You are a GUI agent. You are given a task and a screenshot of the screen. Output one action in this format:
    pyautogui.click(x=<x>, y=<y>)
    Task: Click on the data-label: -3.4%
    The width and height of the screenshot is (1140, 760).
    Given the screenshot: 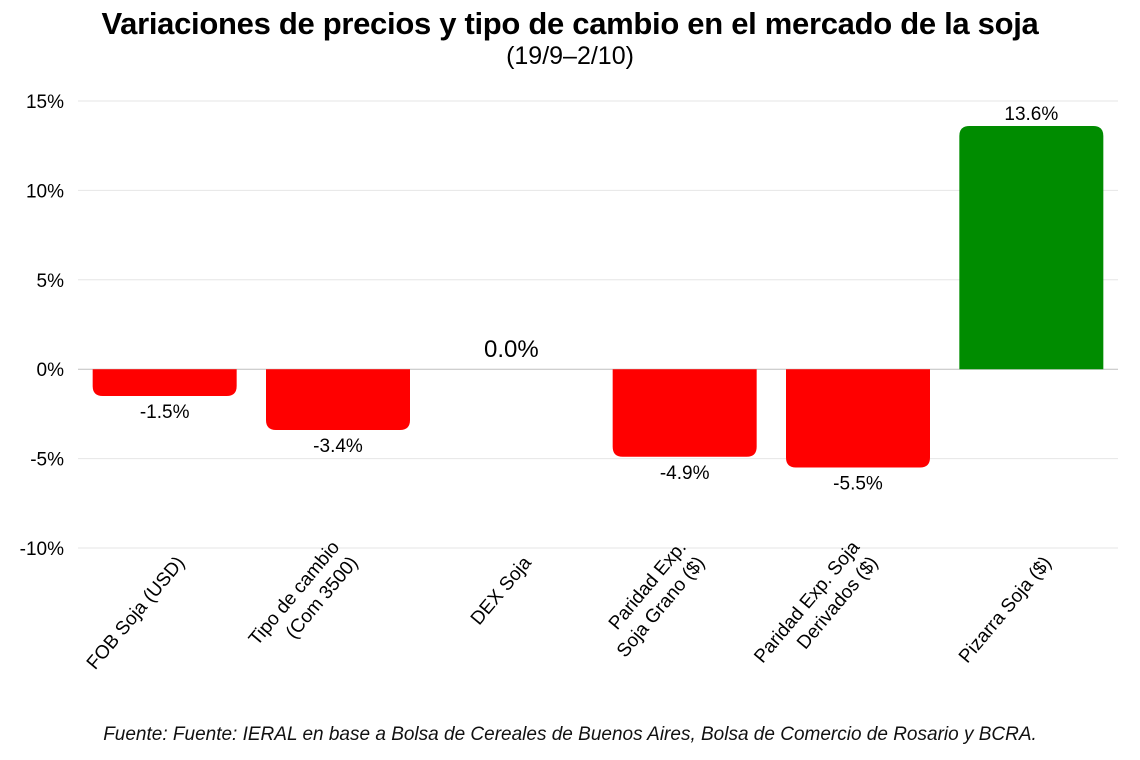 What is the action you would take?
    pyautogui.click(x=338, y=446)
    